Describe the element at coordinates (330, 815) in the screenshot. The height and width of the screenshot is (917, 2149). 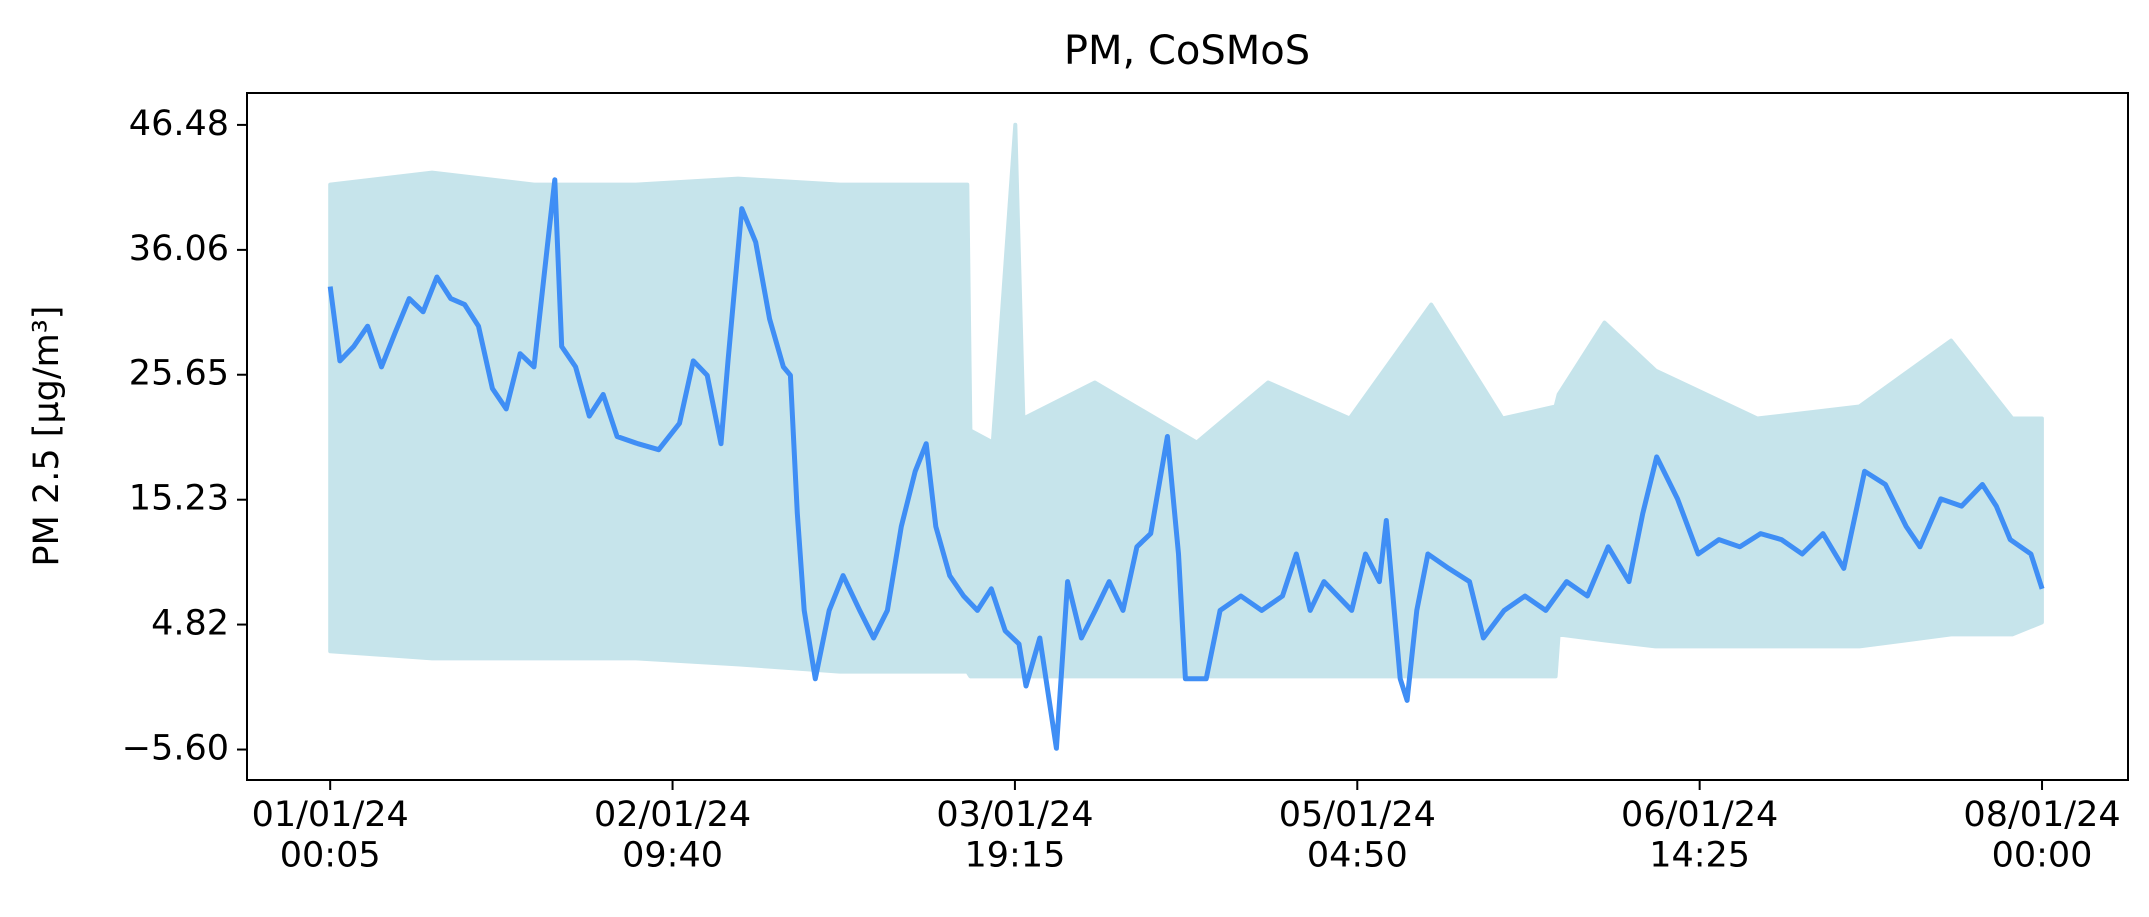
I see `x-tick-label-line: 01/01/24` at that location.